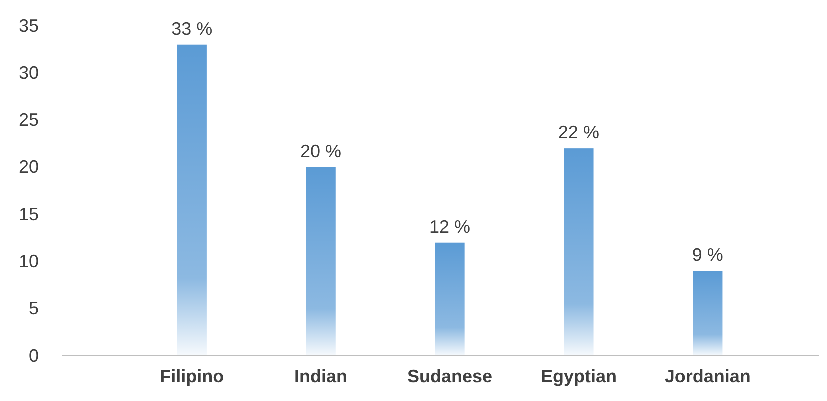 The height and width of the screenshot is (401, 827). I want to click on y-tick-label: 15, so click(28, 214).